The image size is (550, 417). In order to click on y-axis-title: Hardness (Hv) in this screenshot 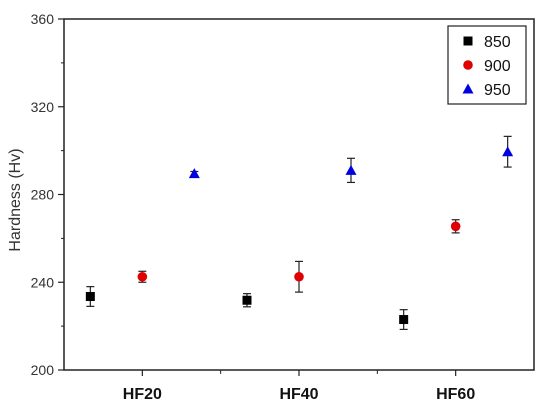, I will do `click(15, 199)`.